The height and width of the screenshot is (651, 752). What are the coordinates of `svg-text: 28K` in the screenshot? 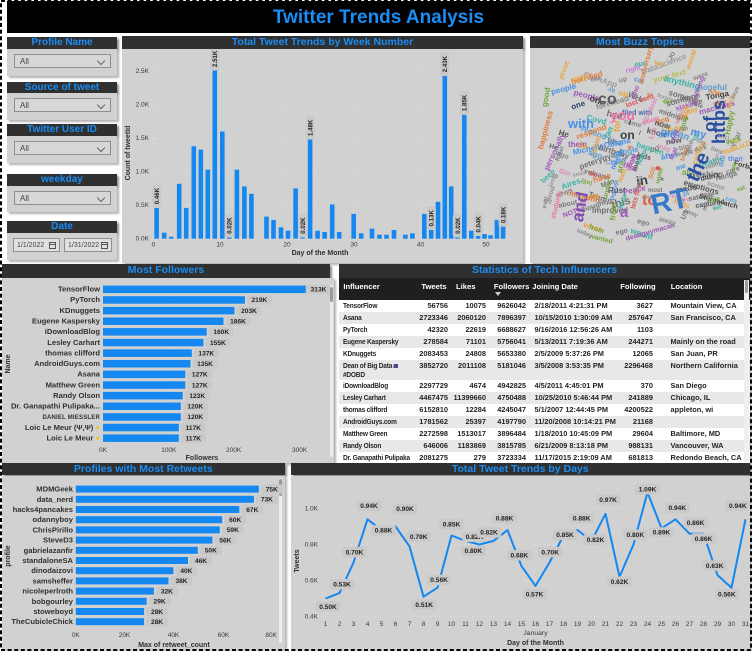 It's located at (157, 622).